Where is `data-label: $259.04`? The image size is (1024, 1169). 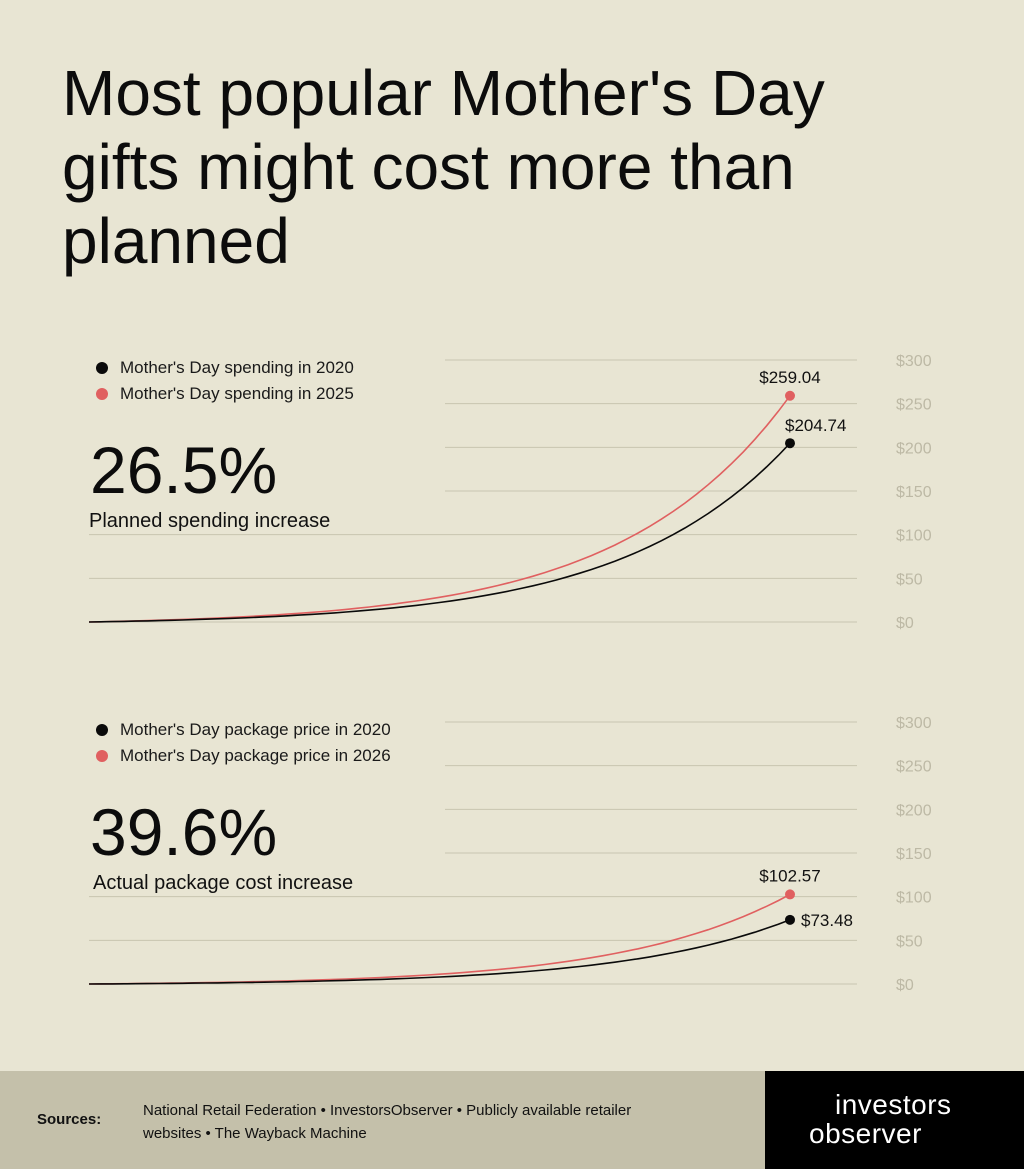 data-label: $259.04 is located at coordinates (789, 377).